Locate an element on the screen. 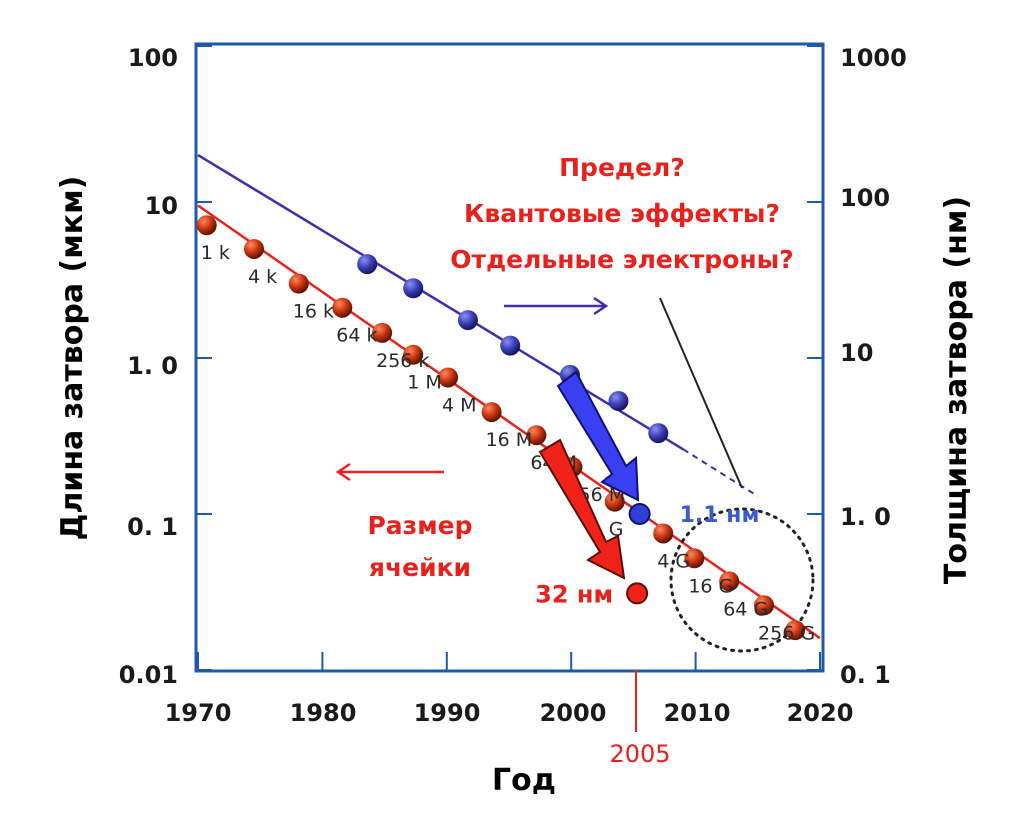  y-right-tick-label: 1. 0 is located at coordinates (865, 517).